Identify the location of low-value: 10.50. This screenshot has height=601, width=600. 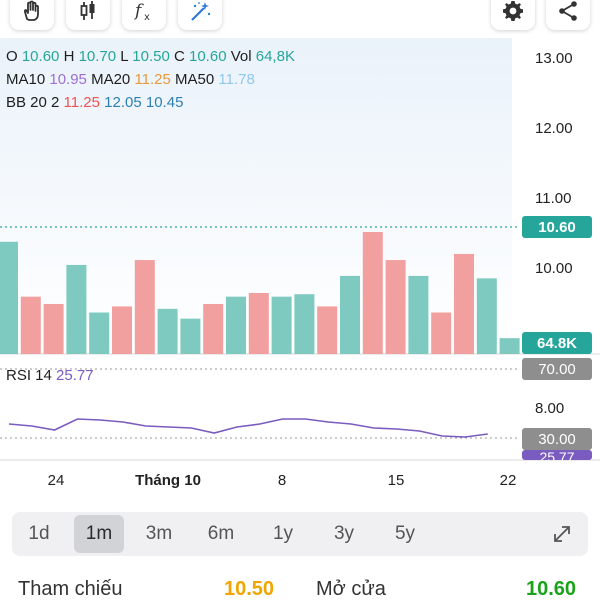
(151, 56).